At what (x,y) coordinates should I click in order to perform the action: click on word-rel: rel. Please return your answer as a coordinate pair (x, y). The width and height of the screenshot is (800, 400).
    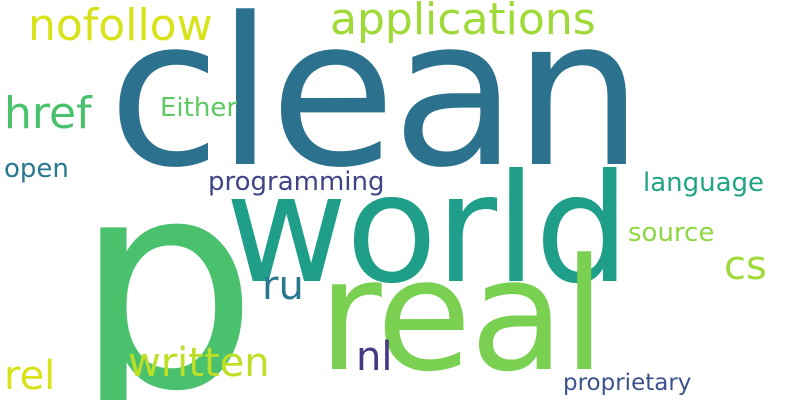
    Looking at the image, I should click on (30, 376).